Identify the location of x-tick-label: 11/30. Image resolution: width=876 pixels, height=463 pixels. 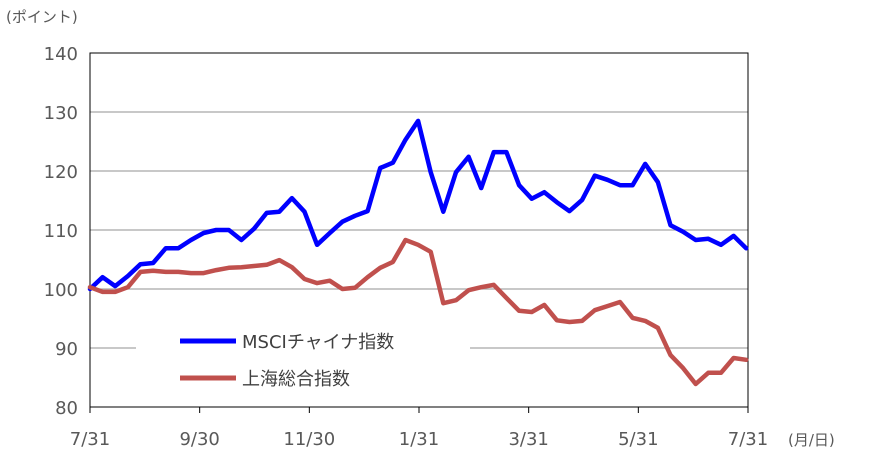
(309, 439).